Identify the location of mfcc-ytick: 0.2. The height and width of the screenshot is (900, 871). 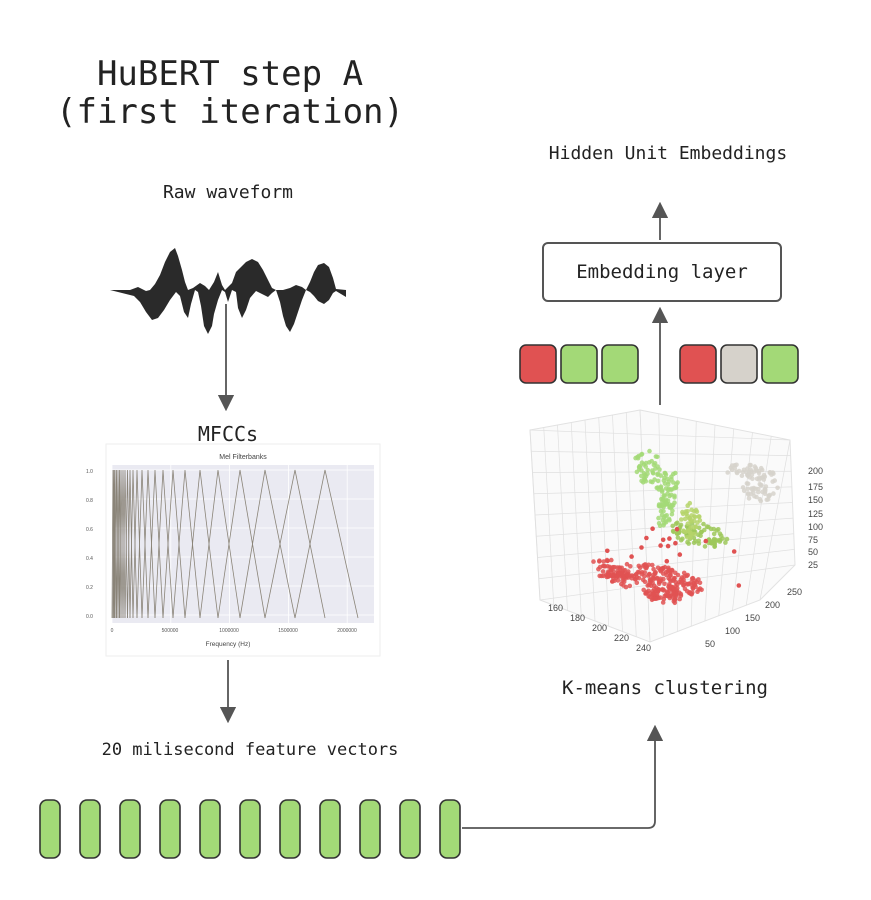
(89, 588).